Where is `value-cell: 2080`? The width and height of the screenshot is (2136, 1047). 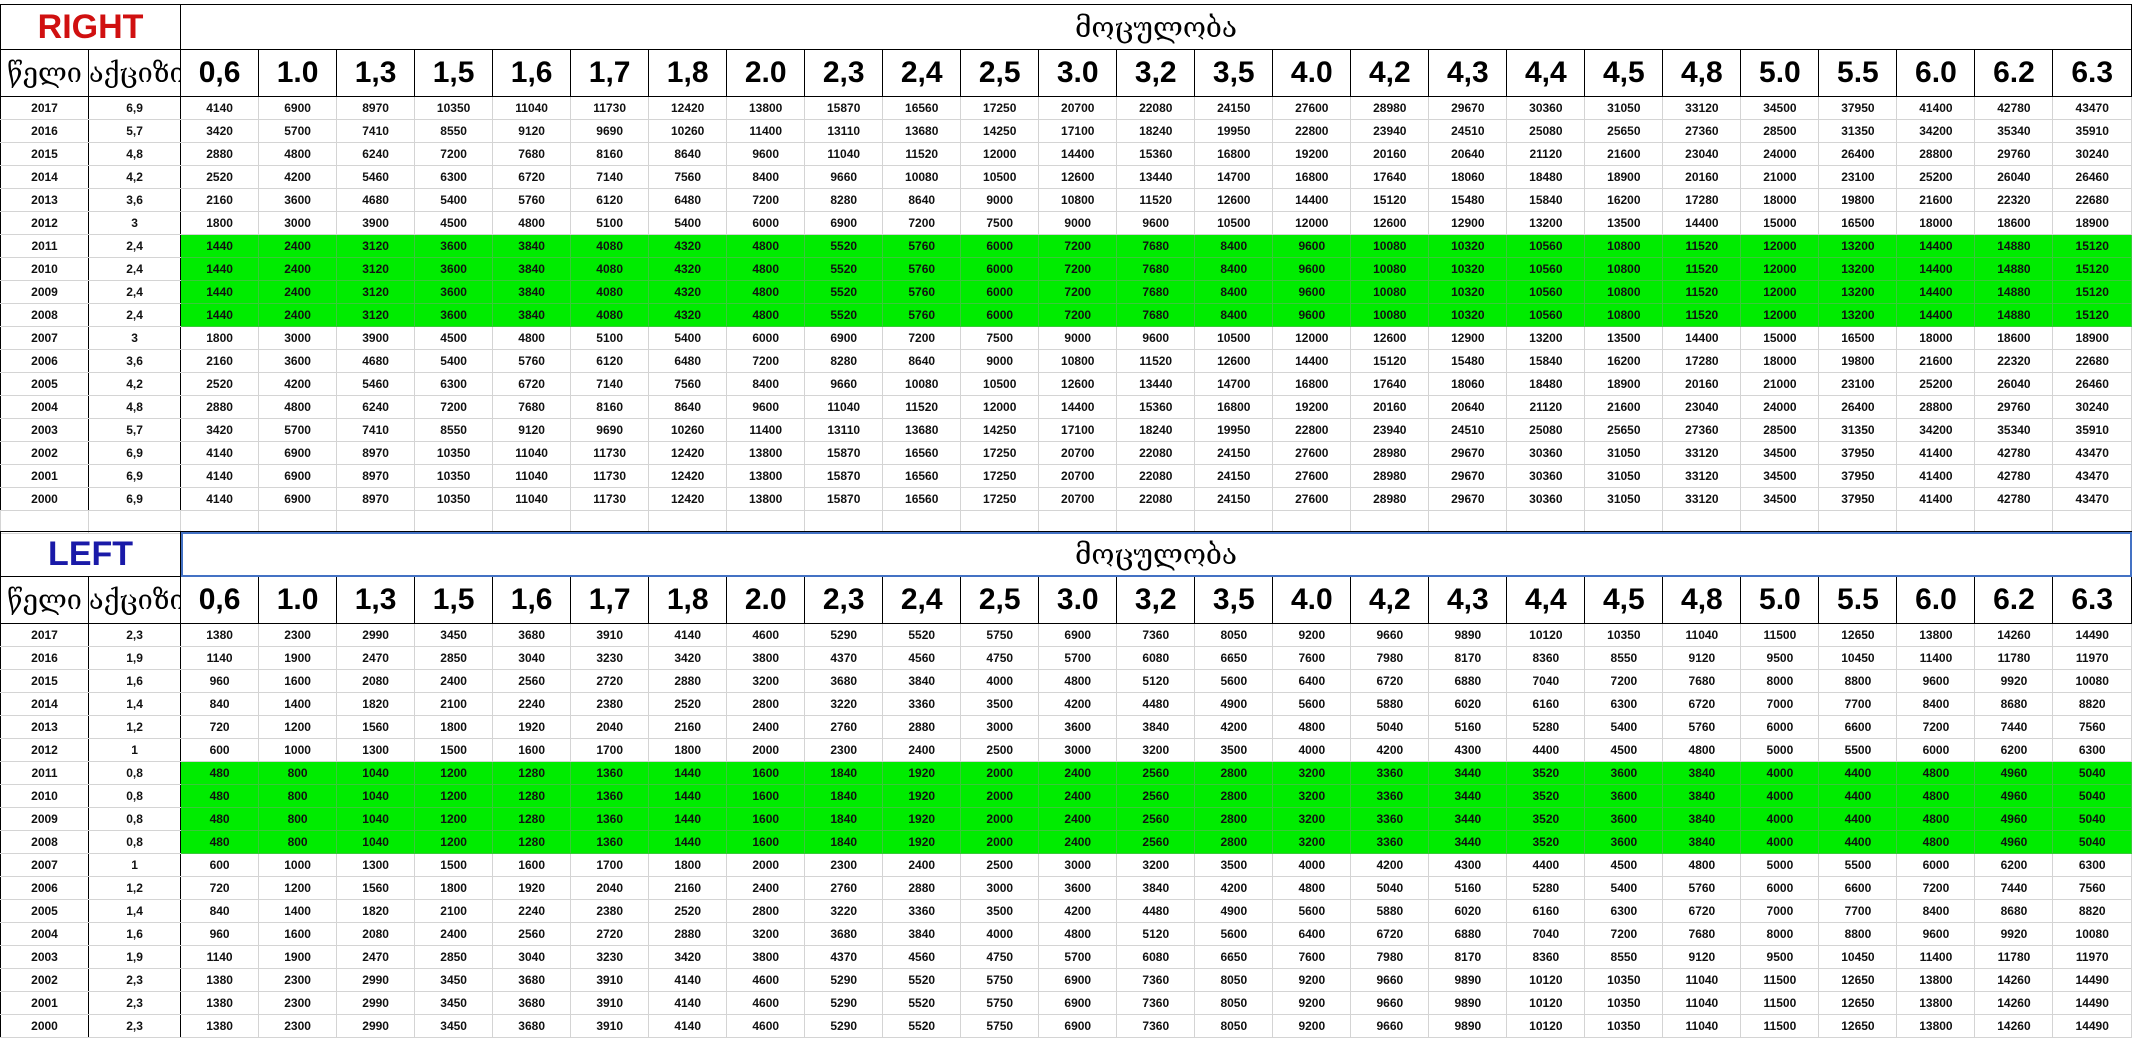
value-cell: 2080 is located at coordinates (376, 934).